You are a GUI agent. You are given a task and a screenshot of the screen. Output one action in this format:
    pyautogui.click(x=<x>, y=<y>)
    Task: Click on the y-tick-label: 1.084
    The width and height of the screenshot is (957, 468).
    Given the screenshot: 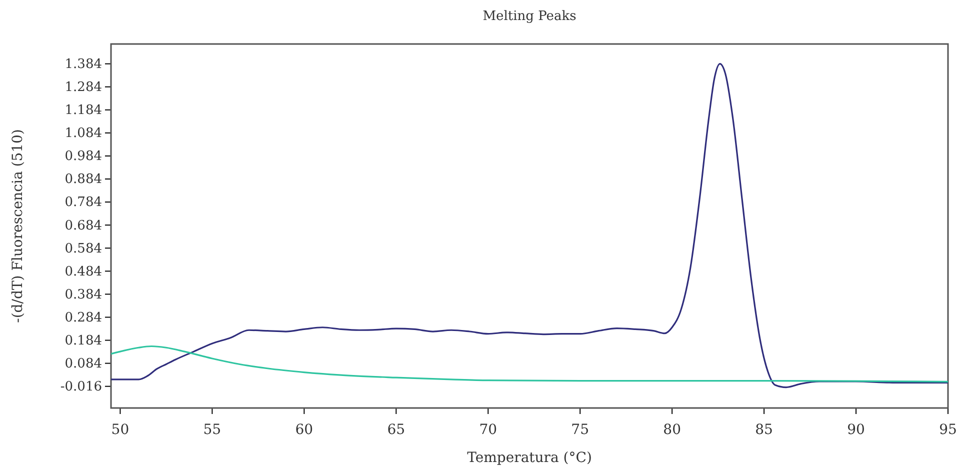 What is the action you would take?
    pyautogui.click(x=83, y=134)
    